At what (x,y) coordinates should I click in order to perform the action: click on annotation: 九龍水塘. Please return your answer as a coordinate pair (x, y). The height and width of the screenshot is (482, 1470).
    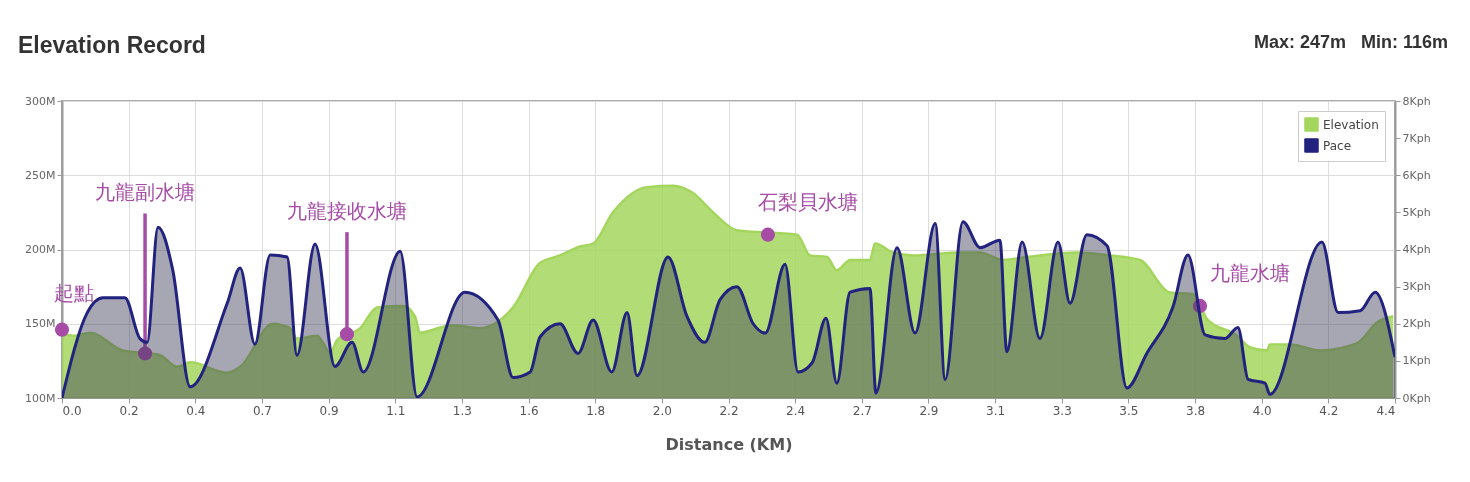
    Looking at the image, I should click on (1250, 272).